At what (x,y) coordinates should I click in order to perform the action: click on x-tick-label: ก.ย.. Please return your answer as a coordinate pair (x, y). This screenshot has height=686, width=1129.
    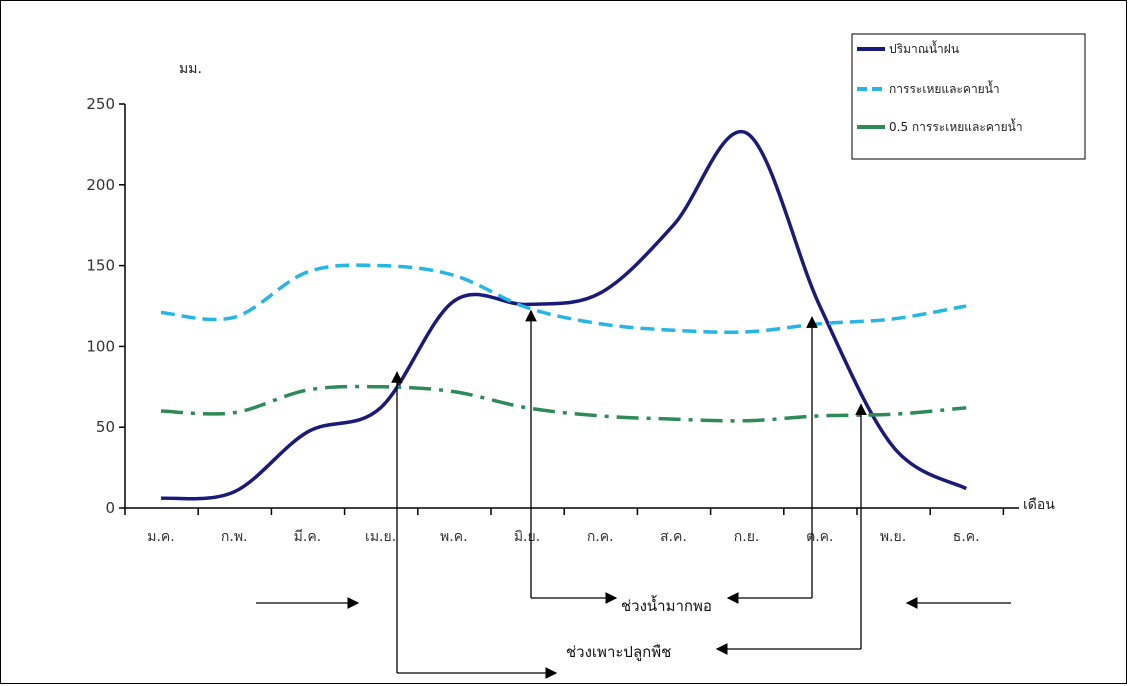
    Looking at the image, I should click on (747, 537).